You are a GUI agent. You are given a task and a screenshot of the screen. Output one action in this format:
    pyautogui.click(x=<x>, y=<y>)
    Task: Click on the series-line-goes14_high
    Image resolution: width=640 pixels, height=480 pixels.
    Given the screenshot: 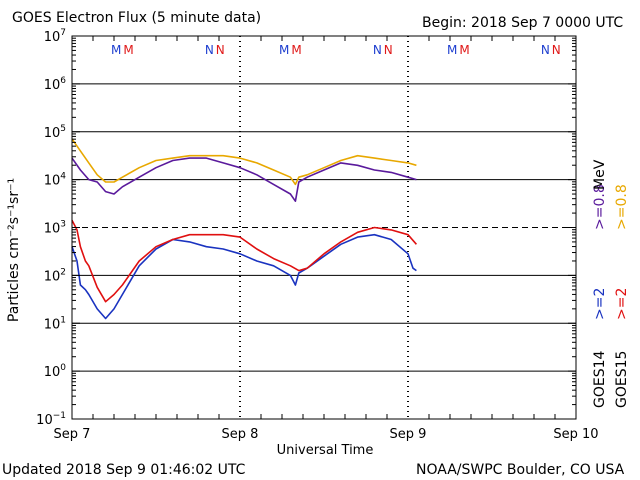 What is the action you would take?
    pyautogui.click(x=244, y=276)
    